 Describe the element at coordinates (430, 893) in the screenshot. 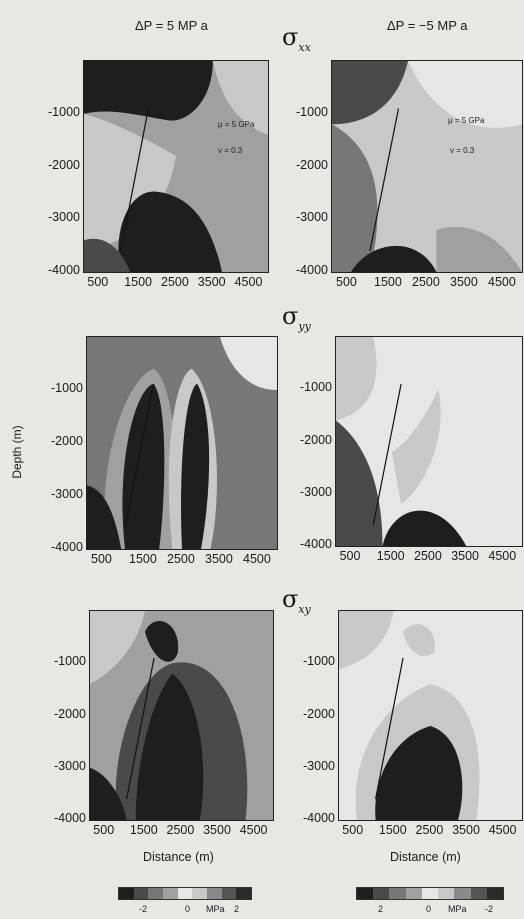

I see `colorbar-right` at that location.